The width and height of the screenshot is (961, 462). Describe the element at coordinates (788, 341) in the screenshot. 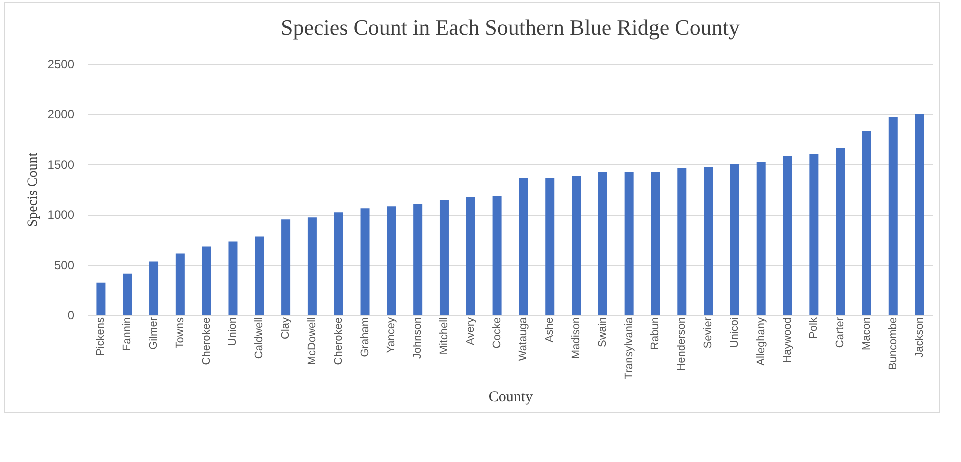

I see `x-tick-label: Haywood` at that location.